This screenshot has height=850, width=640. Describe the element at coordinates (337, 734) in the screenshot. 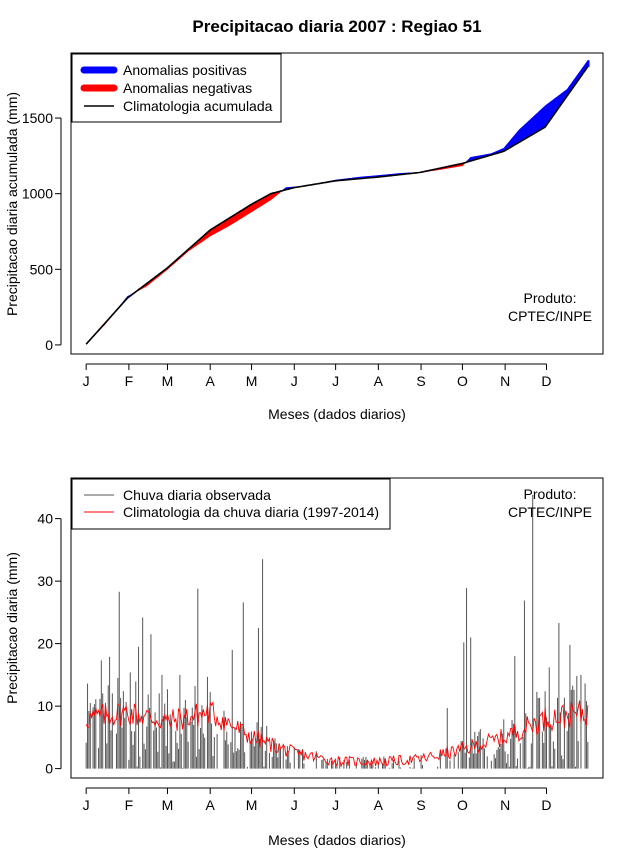

I see `climatology-daily-line` at that location.